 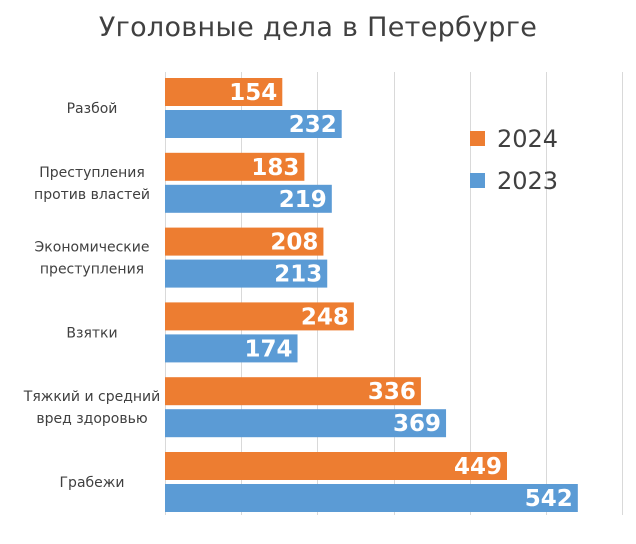 I want to click on legend-swatch-2023, so click(x=477, y=180).